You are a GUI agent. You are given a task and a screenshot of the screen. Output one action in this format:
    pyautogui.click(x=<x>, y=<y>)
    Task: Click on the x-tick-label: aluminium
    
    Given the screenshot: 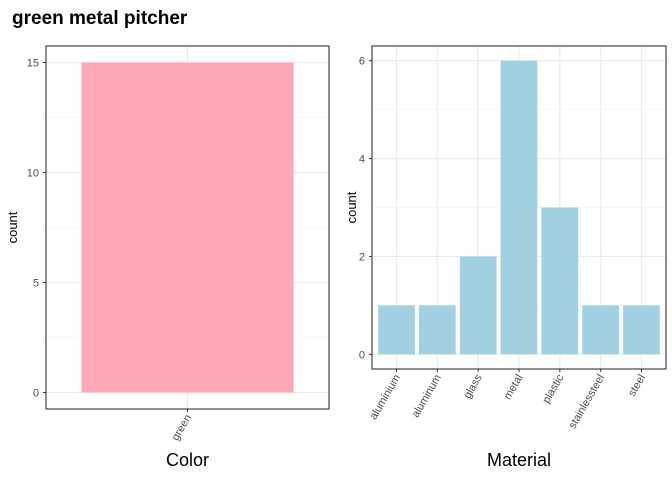 What is the action you would take?
    pyautogui.click(x=385, y=397)
    